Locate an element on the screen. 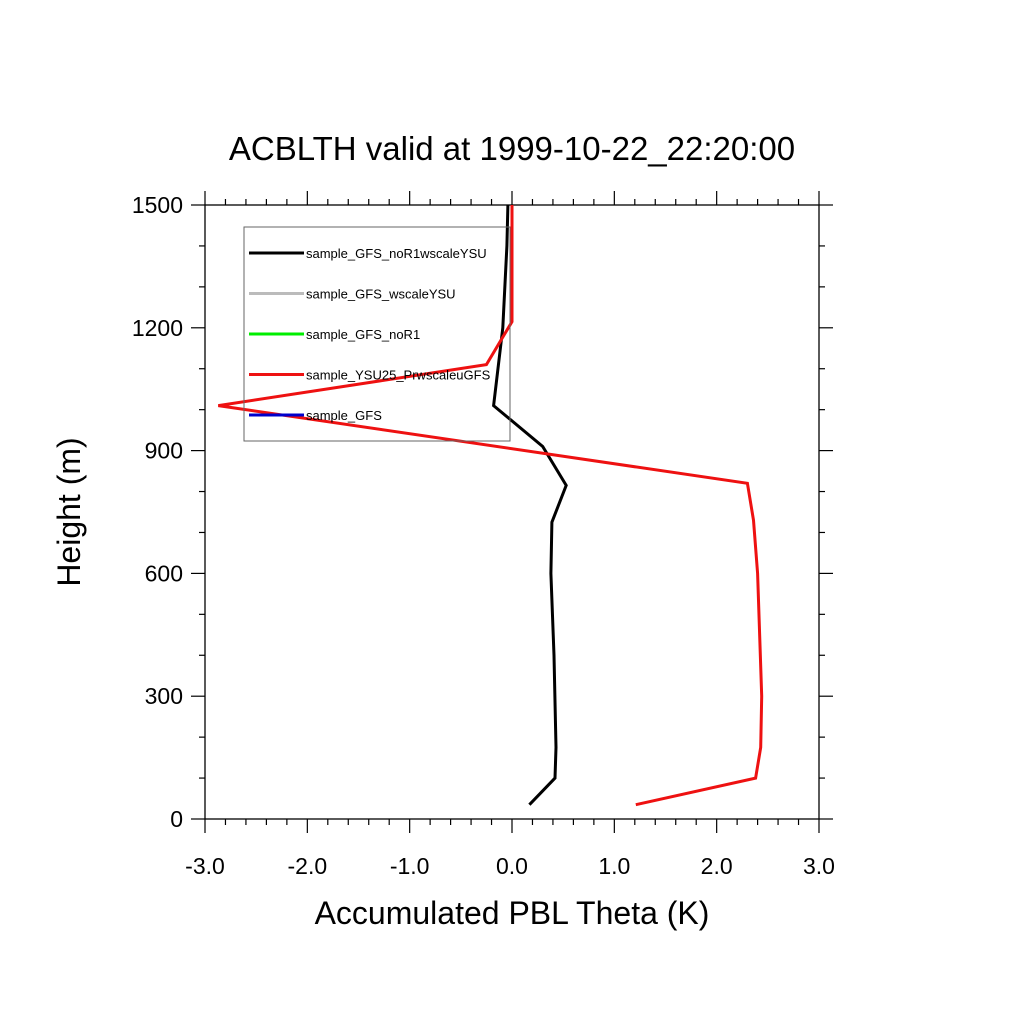 The width and height of the screenshot is (1024, 1024). legend-entry-label: sample_GFS is located at coordinates (344, 415).